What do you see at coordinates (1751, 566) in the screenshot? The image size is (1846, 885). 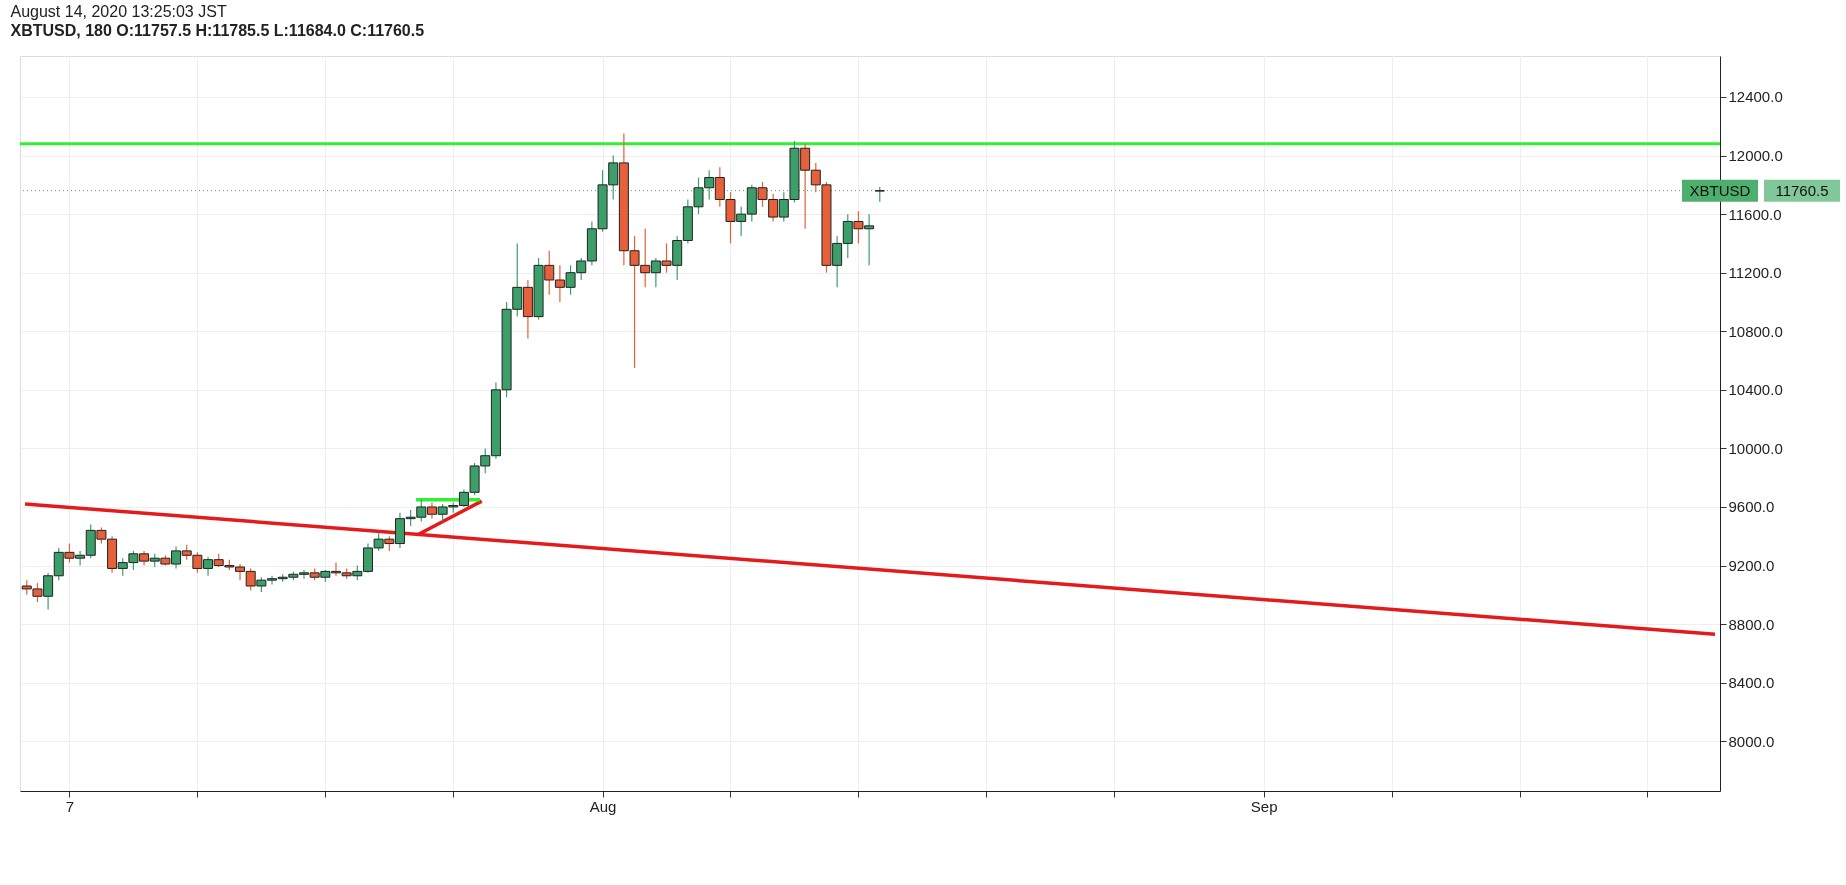 I see `y-tick-label: 9200.0` at bounding box center [1751, 566].